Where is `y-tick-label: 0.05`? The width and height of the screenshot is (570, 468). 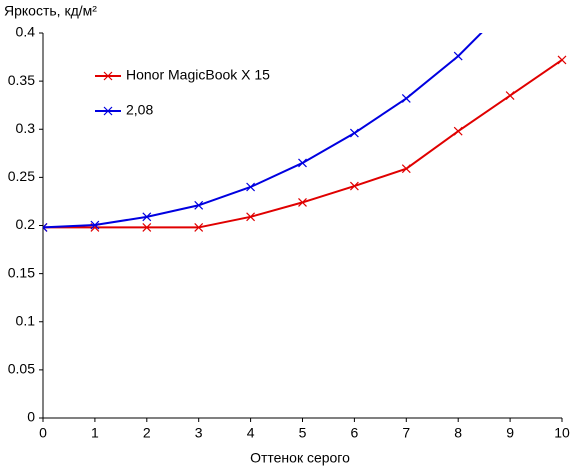
y-tick-label: 0.05 is located at coordinates (21, 369).